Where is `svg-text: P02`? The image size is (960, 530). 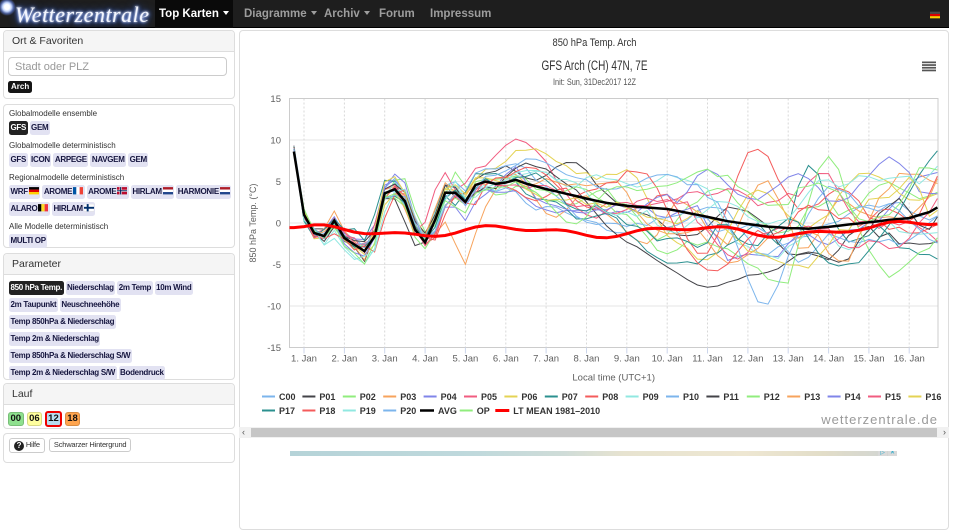
svg-text: P02 is located at coordinates (368, 397).